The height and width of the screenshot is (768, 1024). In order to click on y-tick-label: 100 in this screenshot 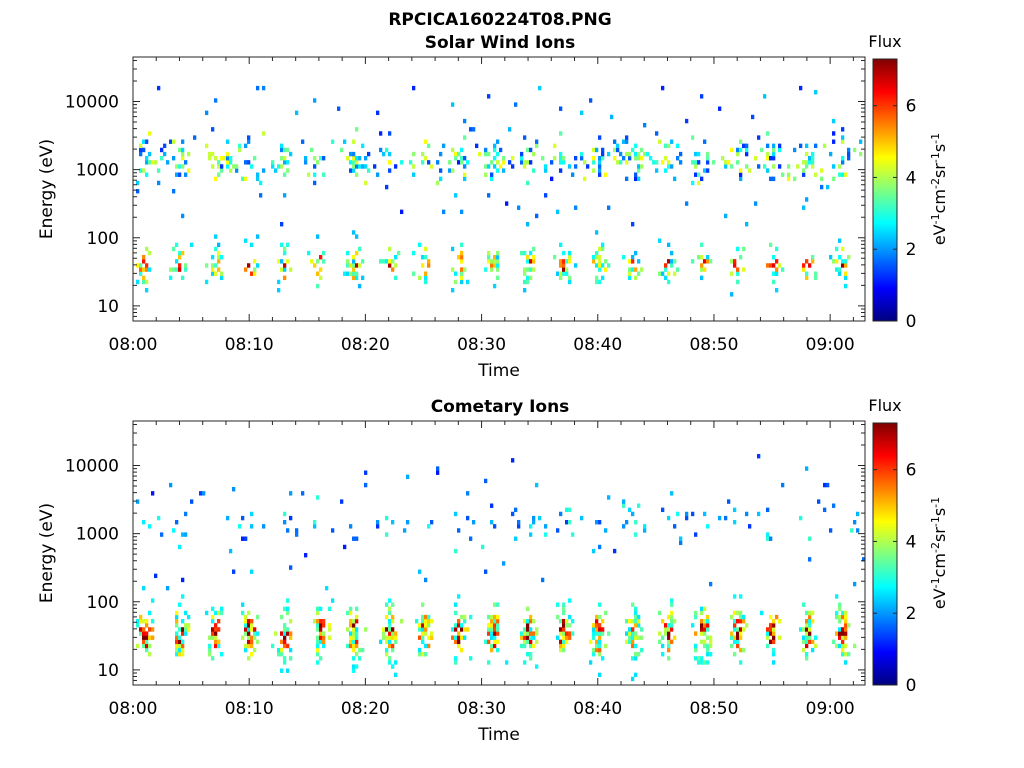, I will do `click(103, 603)`.